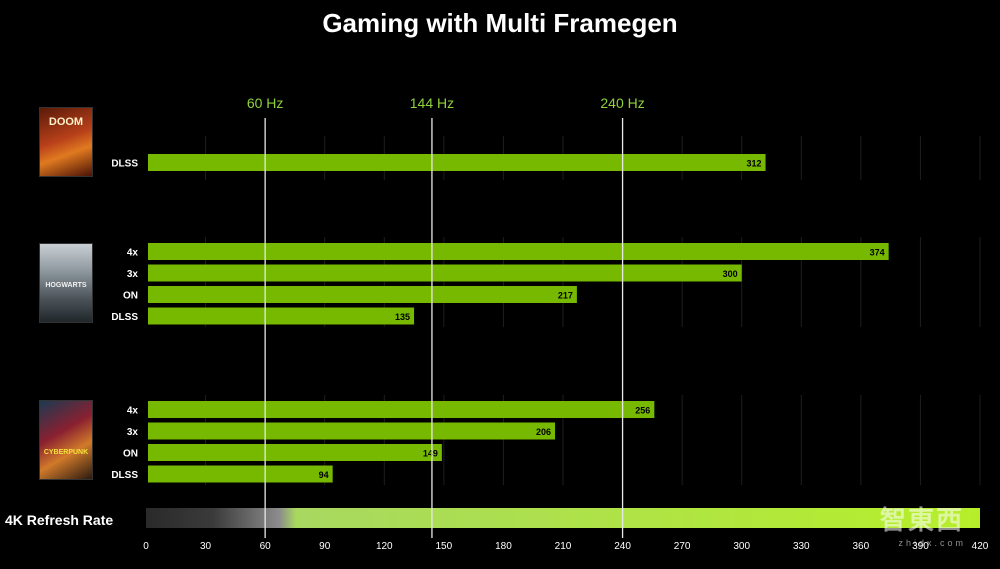 This screenshot has height=569, width=1000. I want to click on x-tick-label: 180, so click(503, 546).